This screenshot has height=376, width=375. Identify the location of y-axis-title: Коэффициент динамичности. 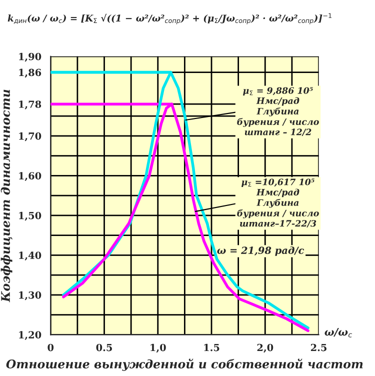
(6, 196).